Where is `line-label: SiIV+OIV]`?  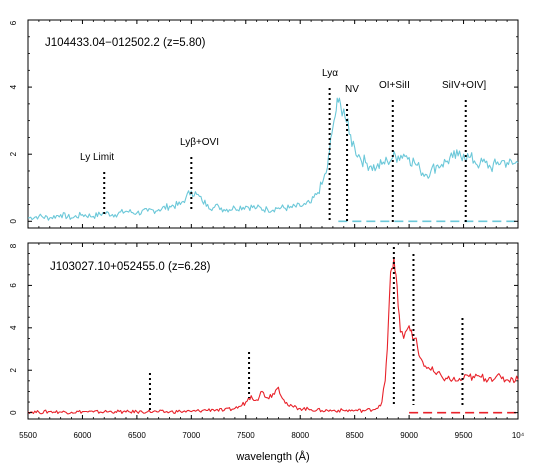 line-label: SiIV+OIV] is located at coordinates (464, 85).